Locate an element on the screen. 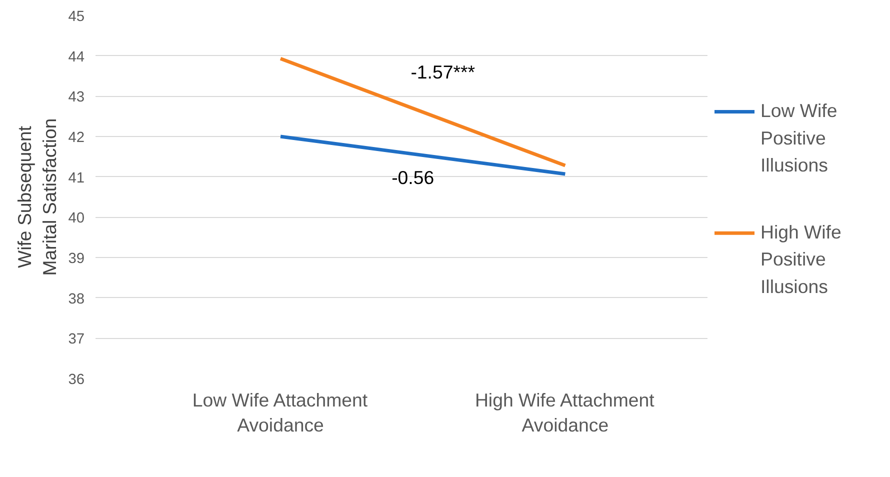  y-tick-label: 39 is located at coordinates (76, 259).